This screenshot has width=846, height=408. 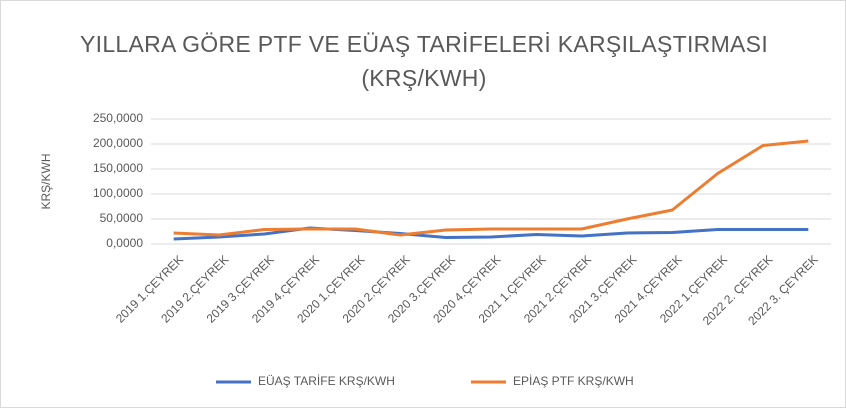 I want to click on y-tick-label: 250,0000, so click(x=118, y=118).